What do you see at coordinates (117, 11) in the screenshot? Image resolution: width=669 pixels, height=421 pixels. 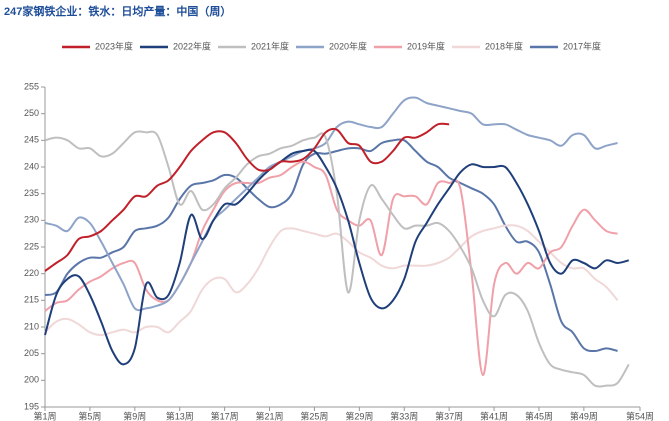 I see `chart-title: 247家钢铁企业：铁水：日均产量：中国（周）` at bounding box center [117, 11].